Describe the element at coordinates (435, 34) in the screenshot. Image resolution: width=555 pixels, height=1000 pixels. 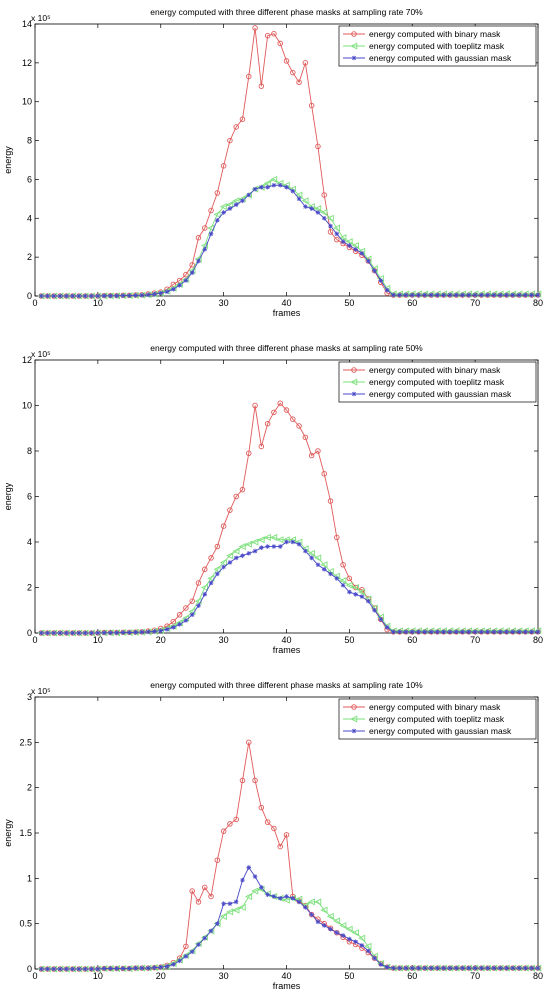
I see `legend-label: energy computed with binary mask` at that location.